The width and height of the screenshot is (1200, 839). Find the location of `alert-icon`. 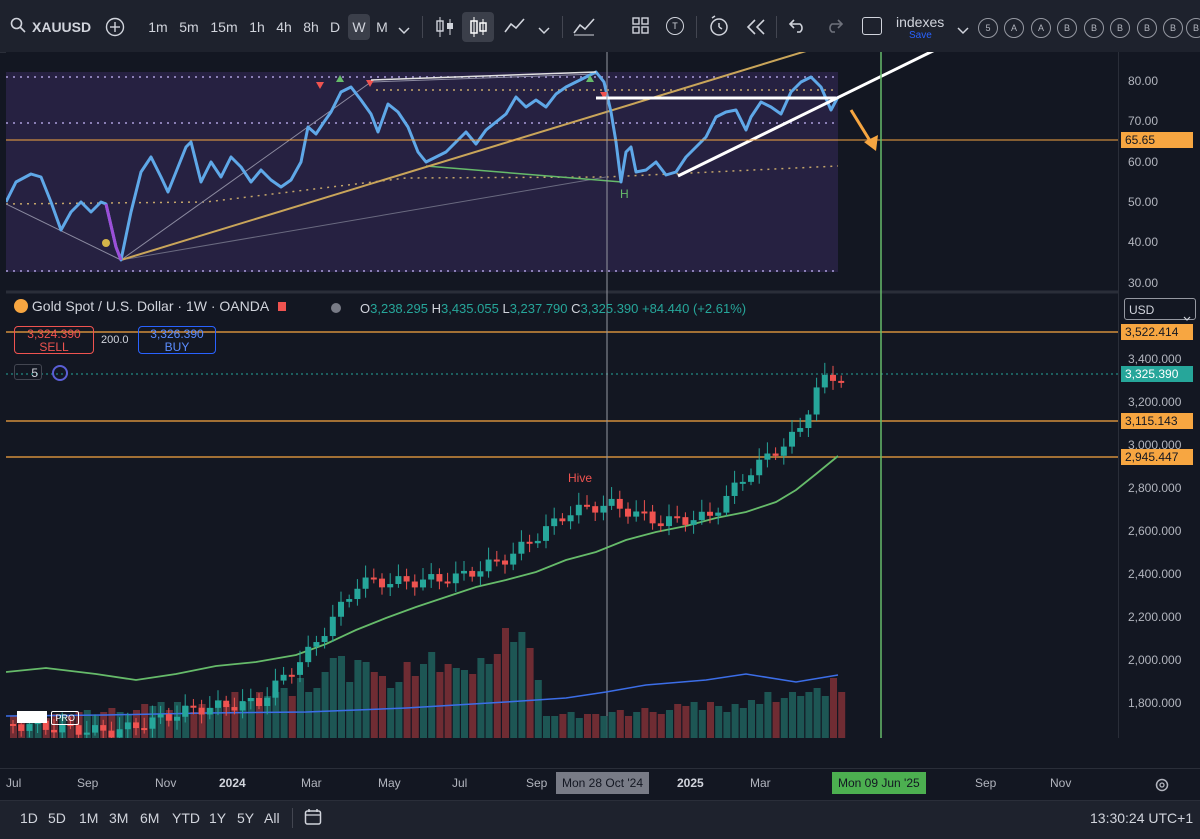

alert-icon is located at coordinates (719, 28).